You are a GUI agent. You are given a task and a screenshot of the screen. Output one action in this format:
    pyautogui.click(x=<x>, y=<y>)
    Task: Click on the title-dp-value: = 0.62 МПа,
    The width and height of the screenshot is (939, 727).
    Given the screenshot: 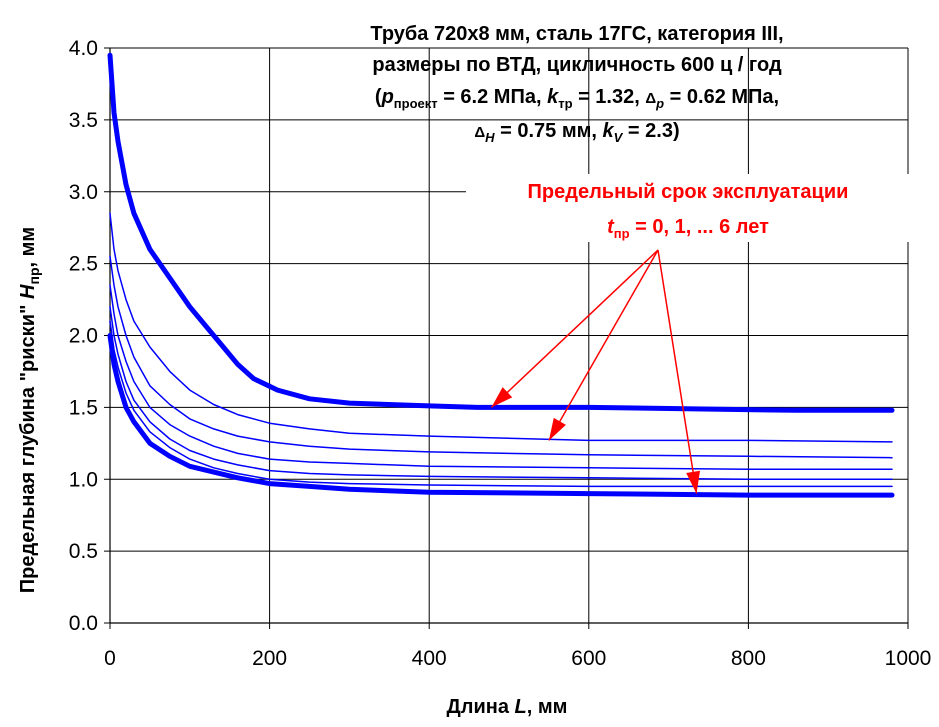 What is the action you would take?
    pyautogui.click(x=721, y=97)
    